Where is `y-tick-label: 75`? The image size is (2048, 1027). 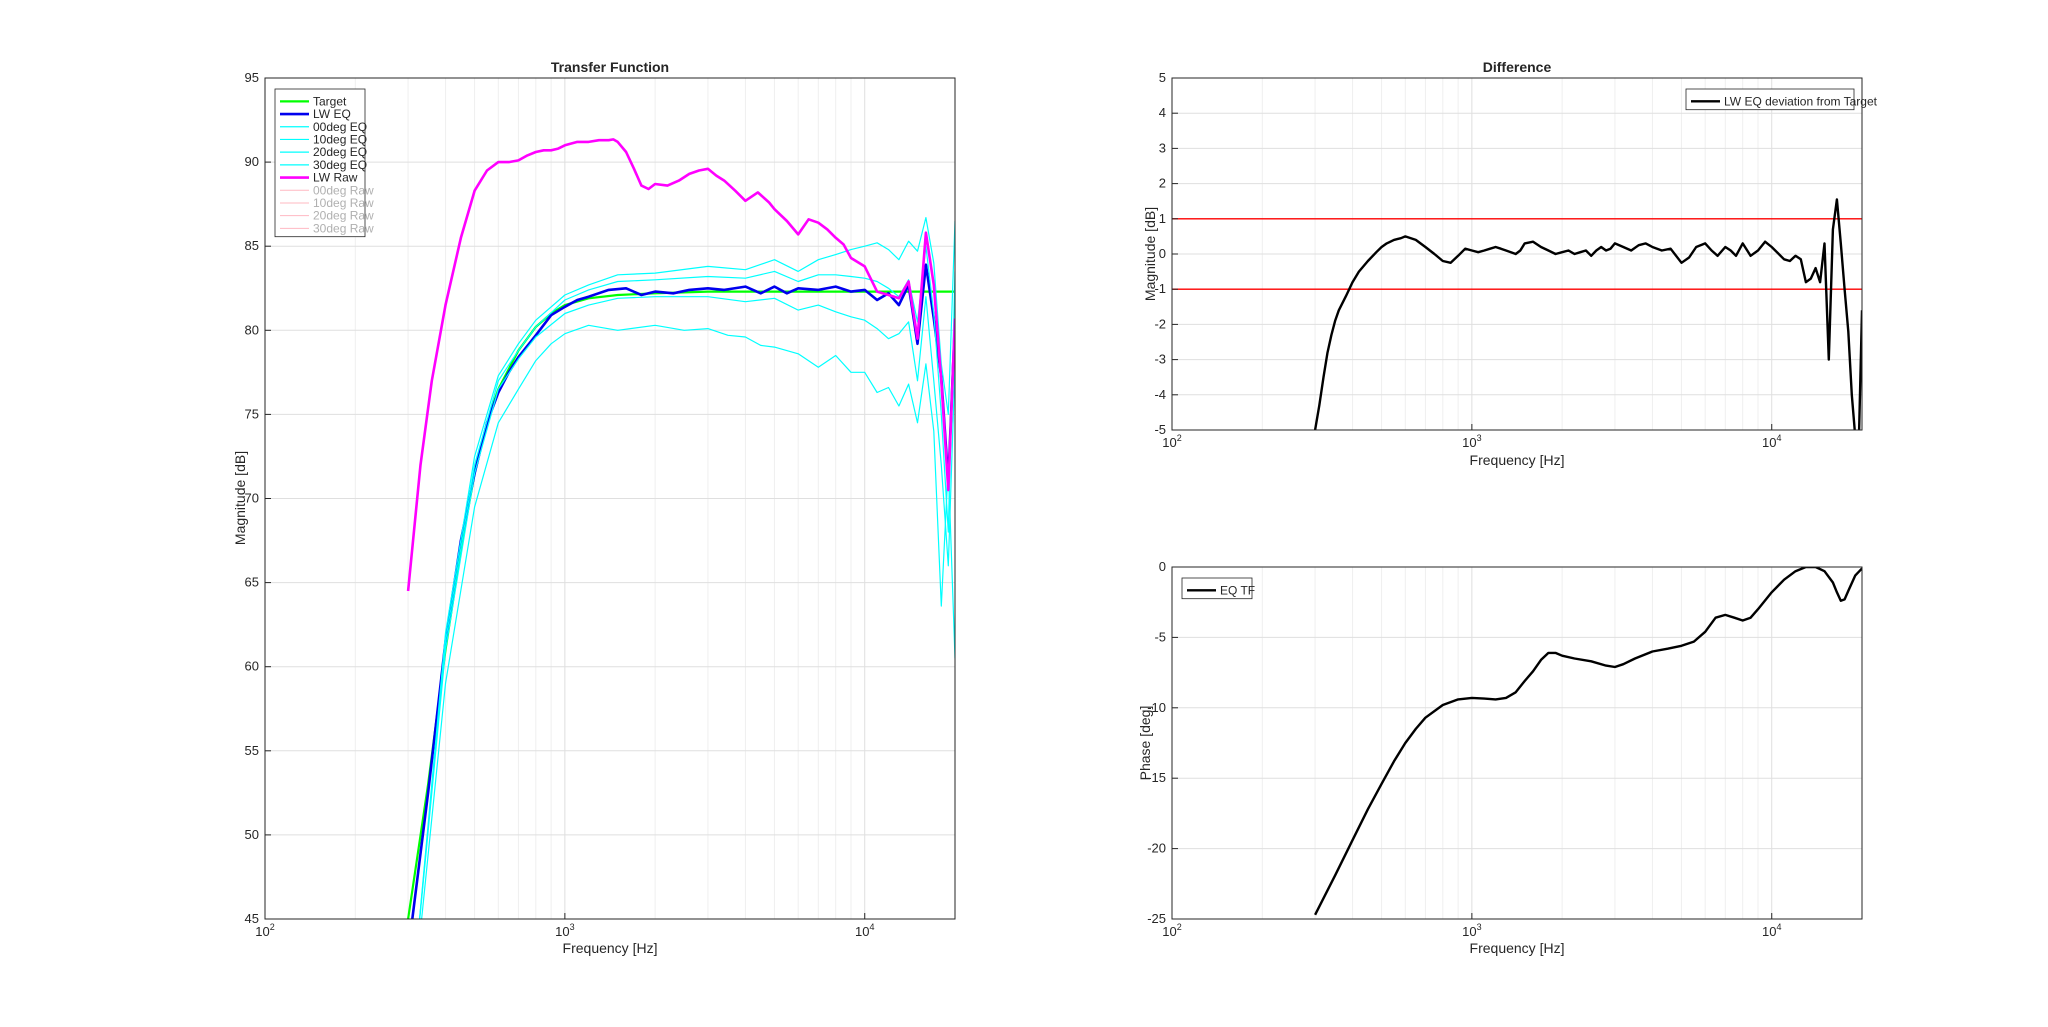
y-tick-label: 75 is located at coordinates (252, 413).